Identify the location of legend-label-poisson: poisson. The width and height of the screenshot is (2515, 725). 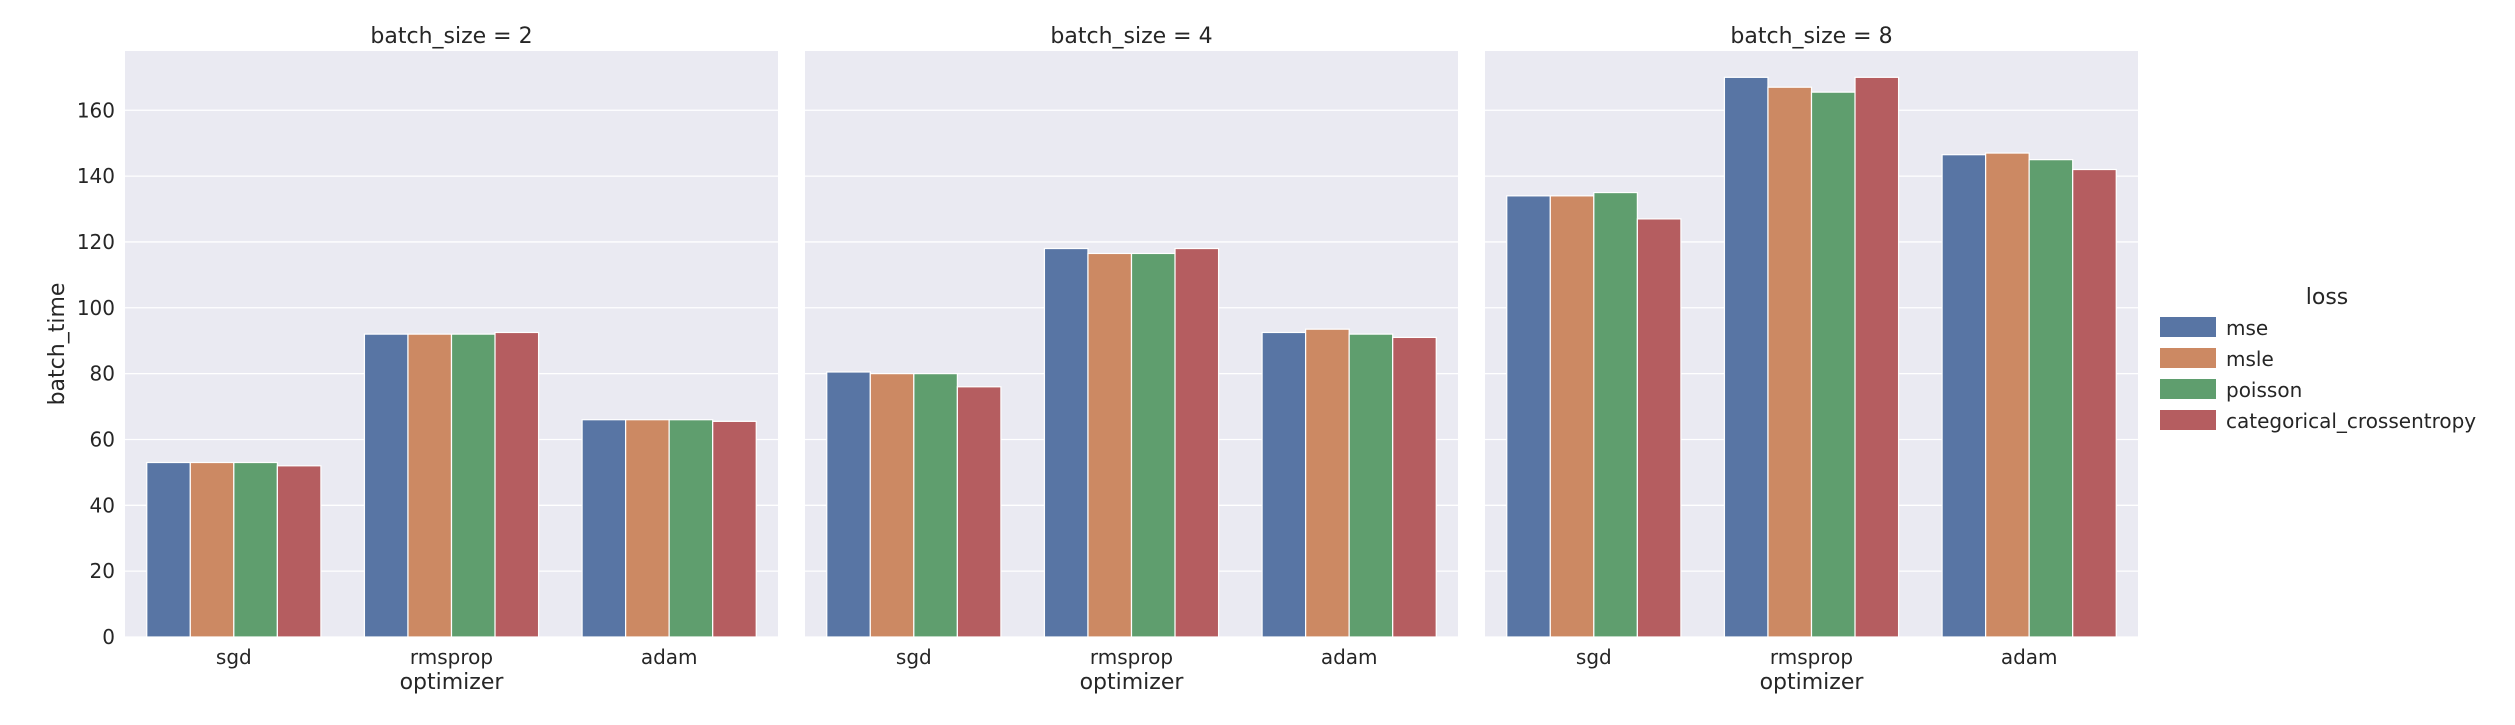
(2264, 390).